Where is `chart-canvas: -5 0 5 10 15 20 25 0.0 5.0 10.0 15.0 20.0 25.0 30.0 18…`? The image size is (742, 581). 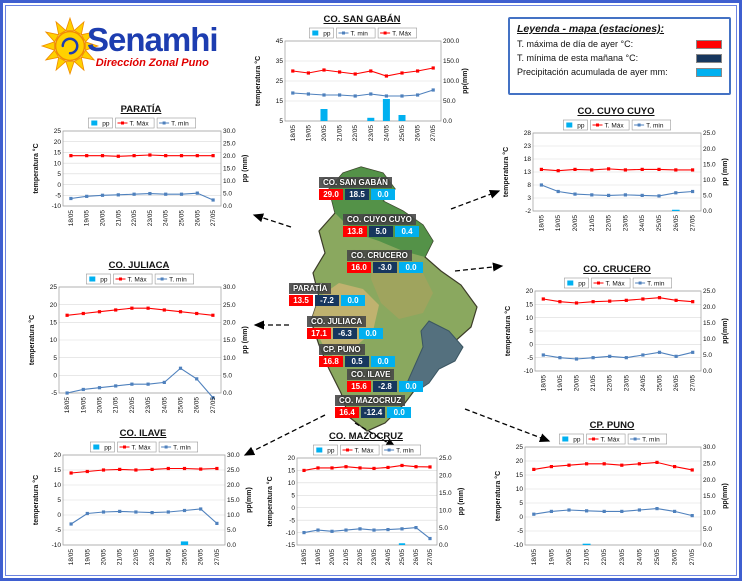
chart-canvas: -5 0 5 10 15 20 25 0.0 5.0 10.0 15.0 20.0 25.0 30.0 18… is located at coordinates (138, 343).